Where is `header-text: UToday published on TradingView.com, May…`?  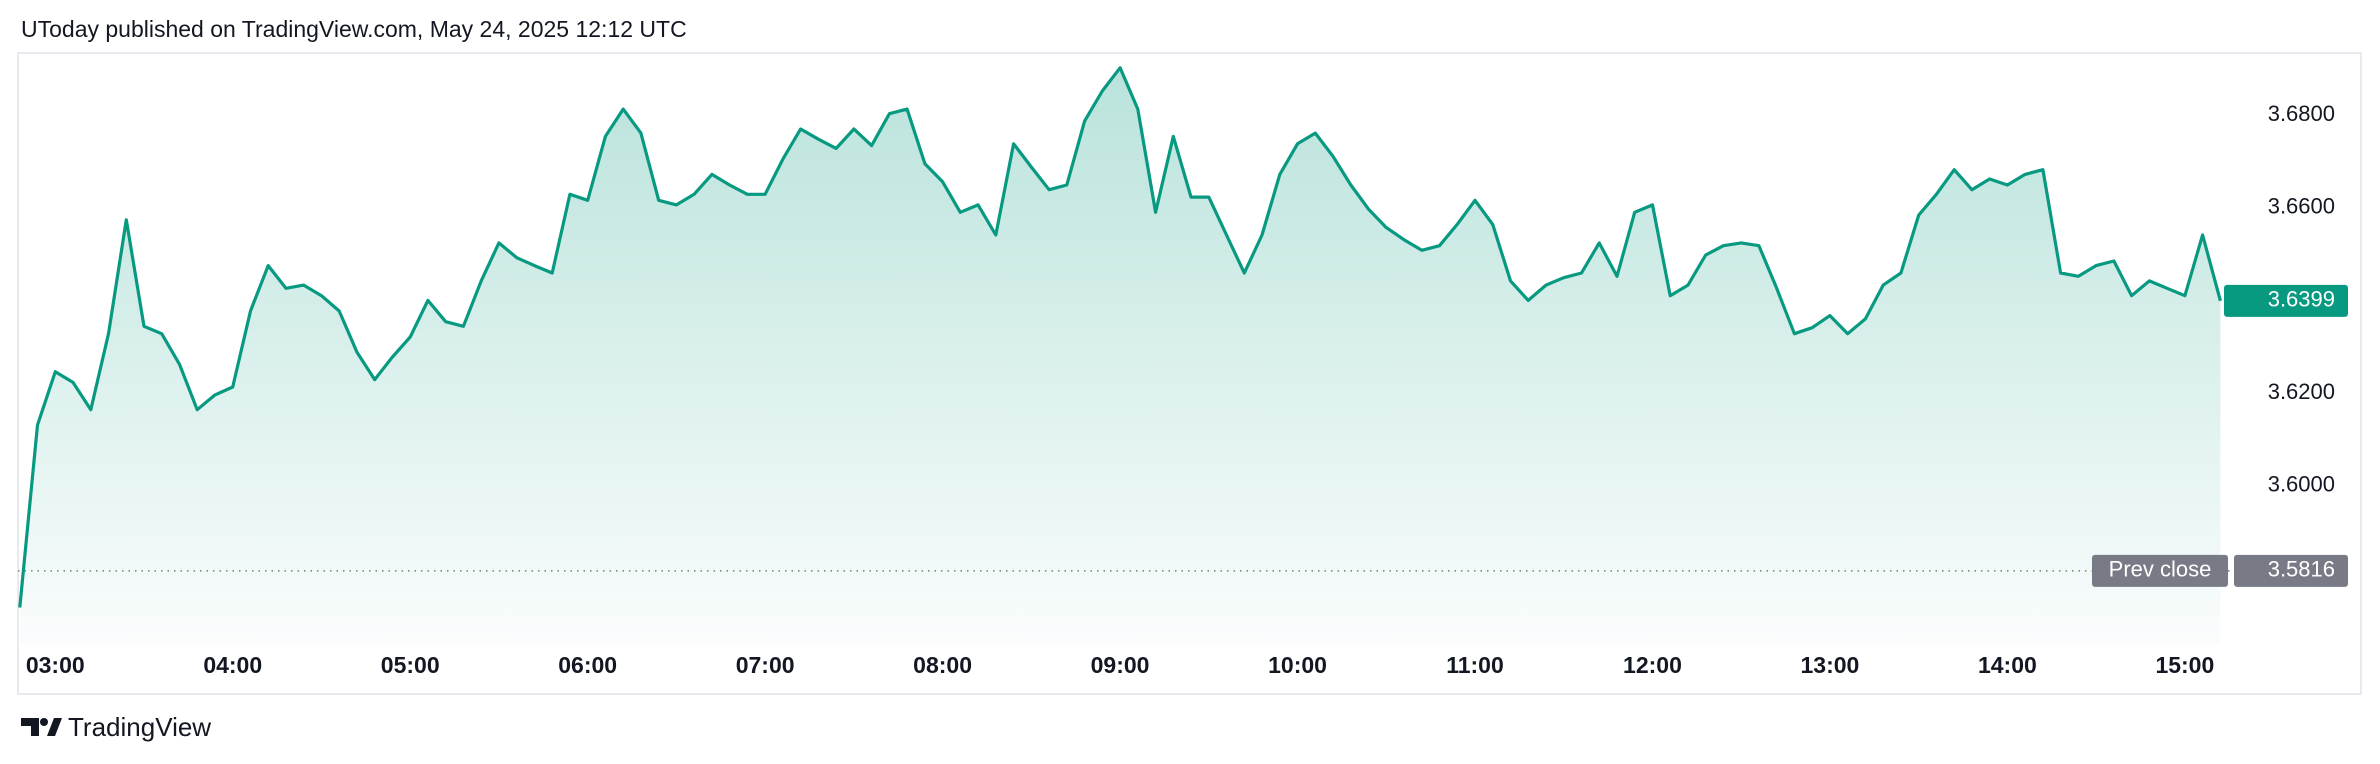 header-text: UToday published on TradingView.com, May… is located at coordinates (354, 29).